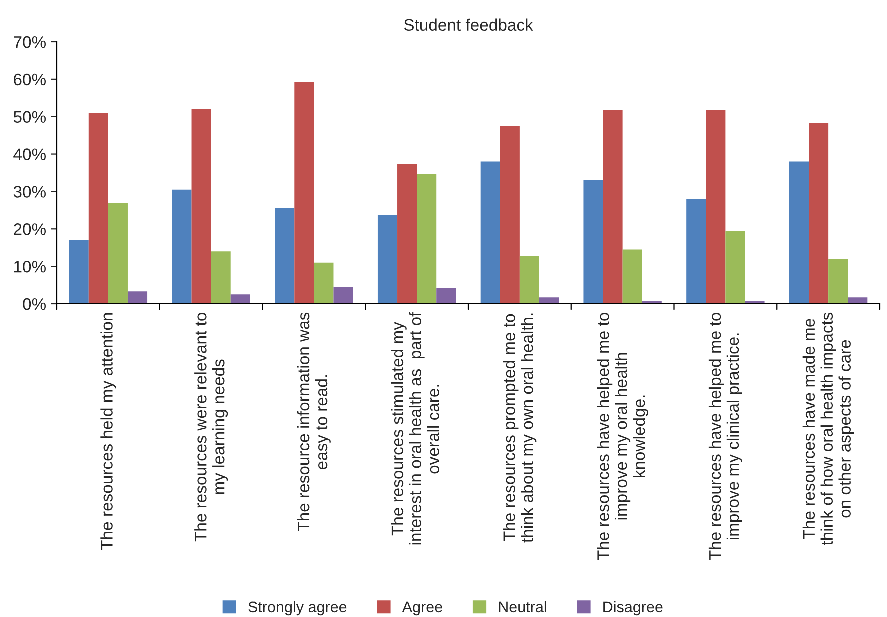 The image size is (887, 617). Describe the element at coordinates (108, 431) in the screenshot. I see `x-tick-label: The resources held my attention` at that location.